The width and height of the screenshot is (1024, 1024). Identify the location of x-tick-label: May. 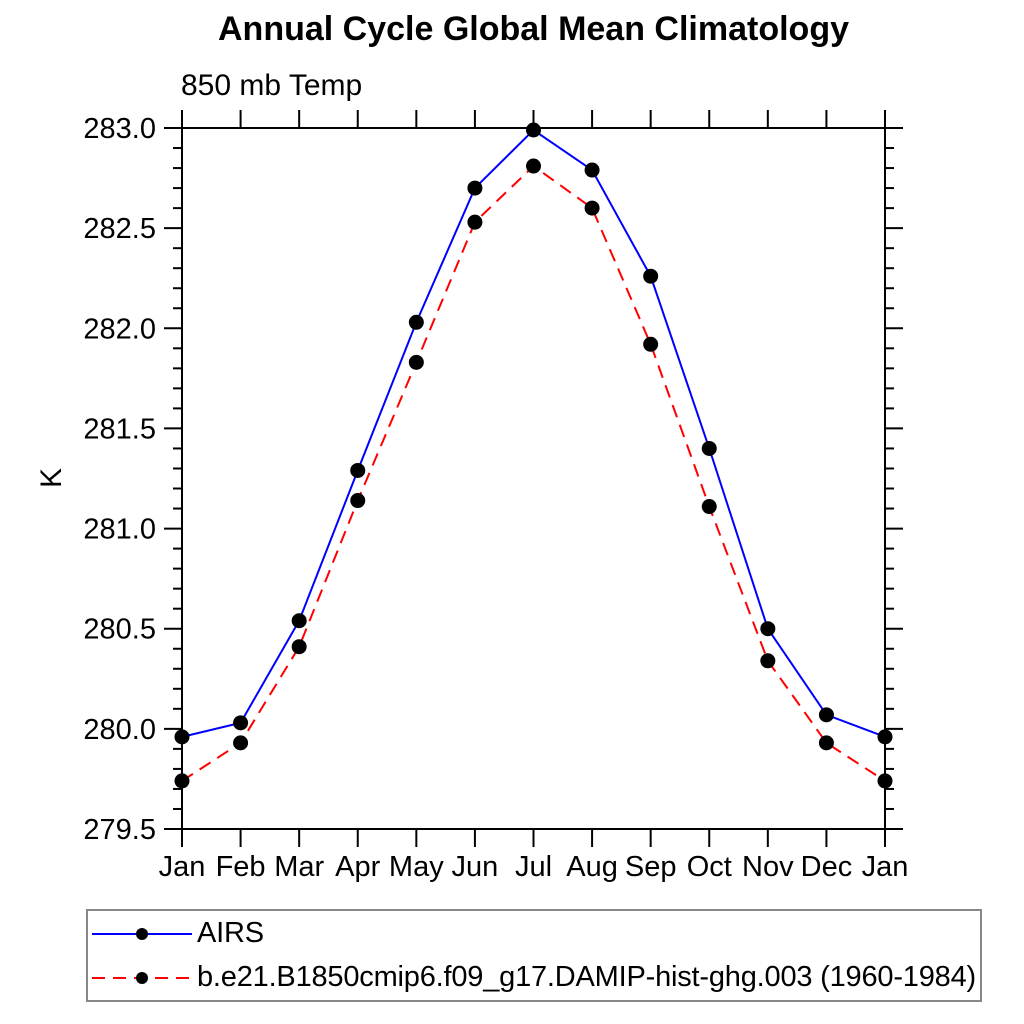
(416, 867).